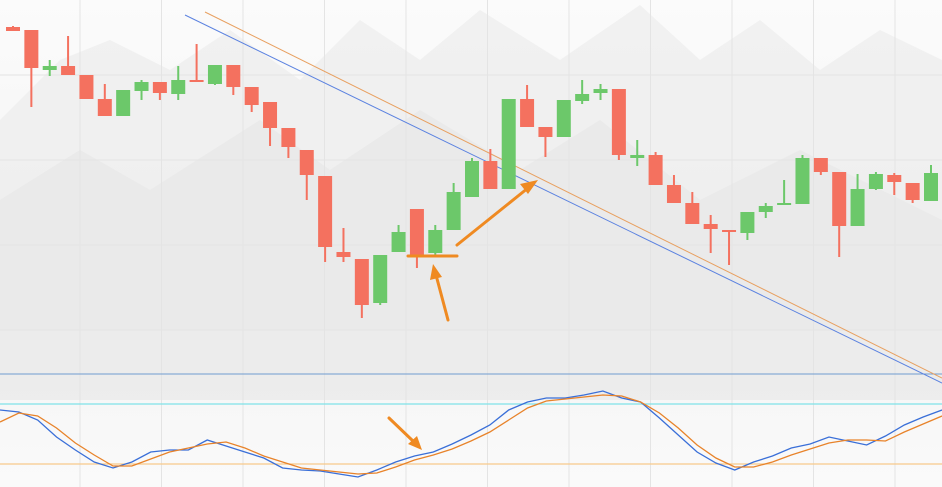 Image resolution: width=942 pixels, height=487 pixels. What do you see at coordinates (462, 315) in the screenshot?
I see `annotations` at bounding box center [462, 315].